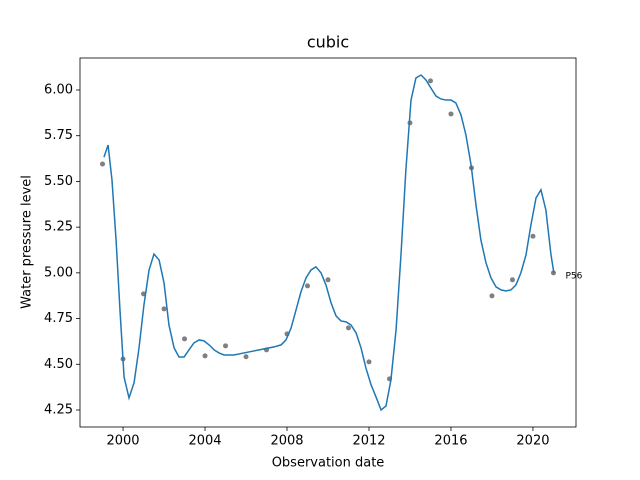 Image resolution: width=640 pixels, height=480 pixels. I want to click on annotation: P56, so click(573, 276).